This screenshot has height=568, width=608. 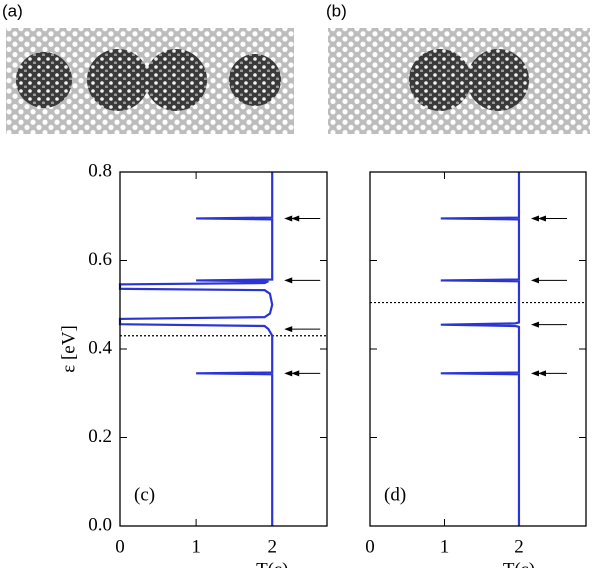 I want to click on nanotube-a, so click(x=150, y=81).